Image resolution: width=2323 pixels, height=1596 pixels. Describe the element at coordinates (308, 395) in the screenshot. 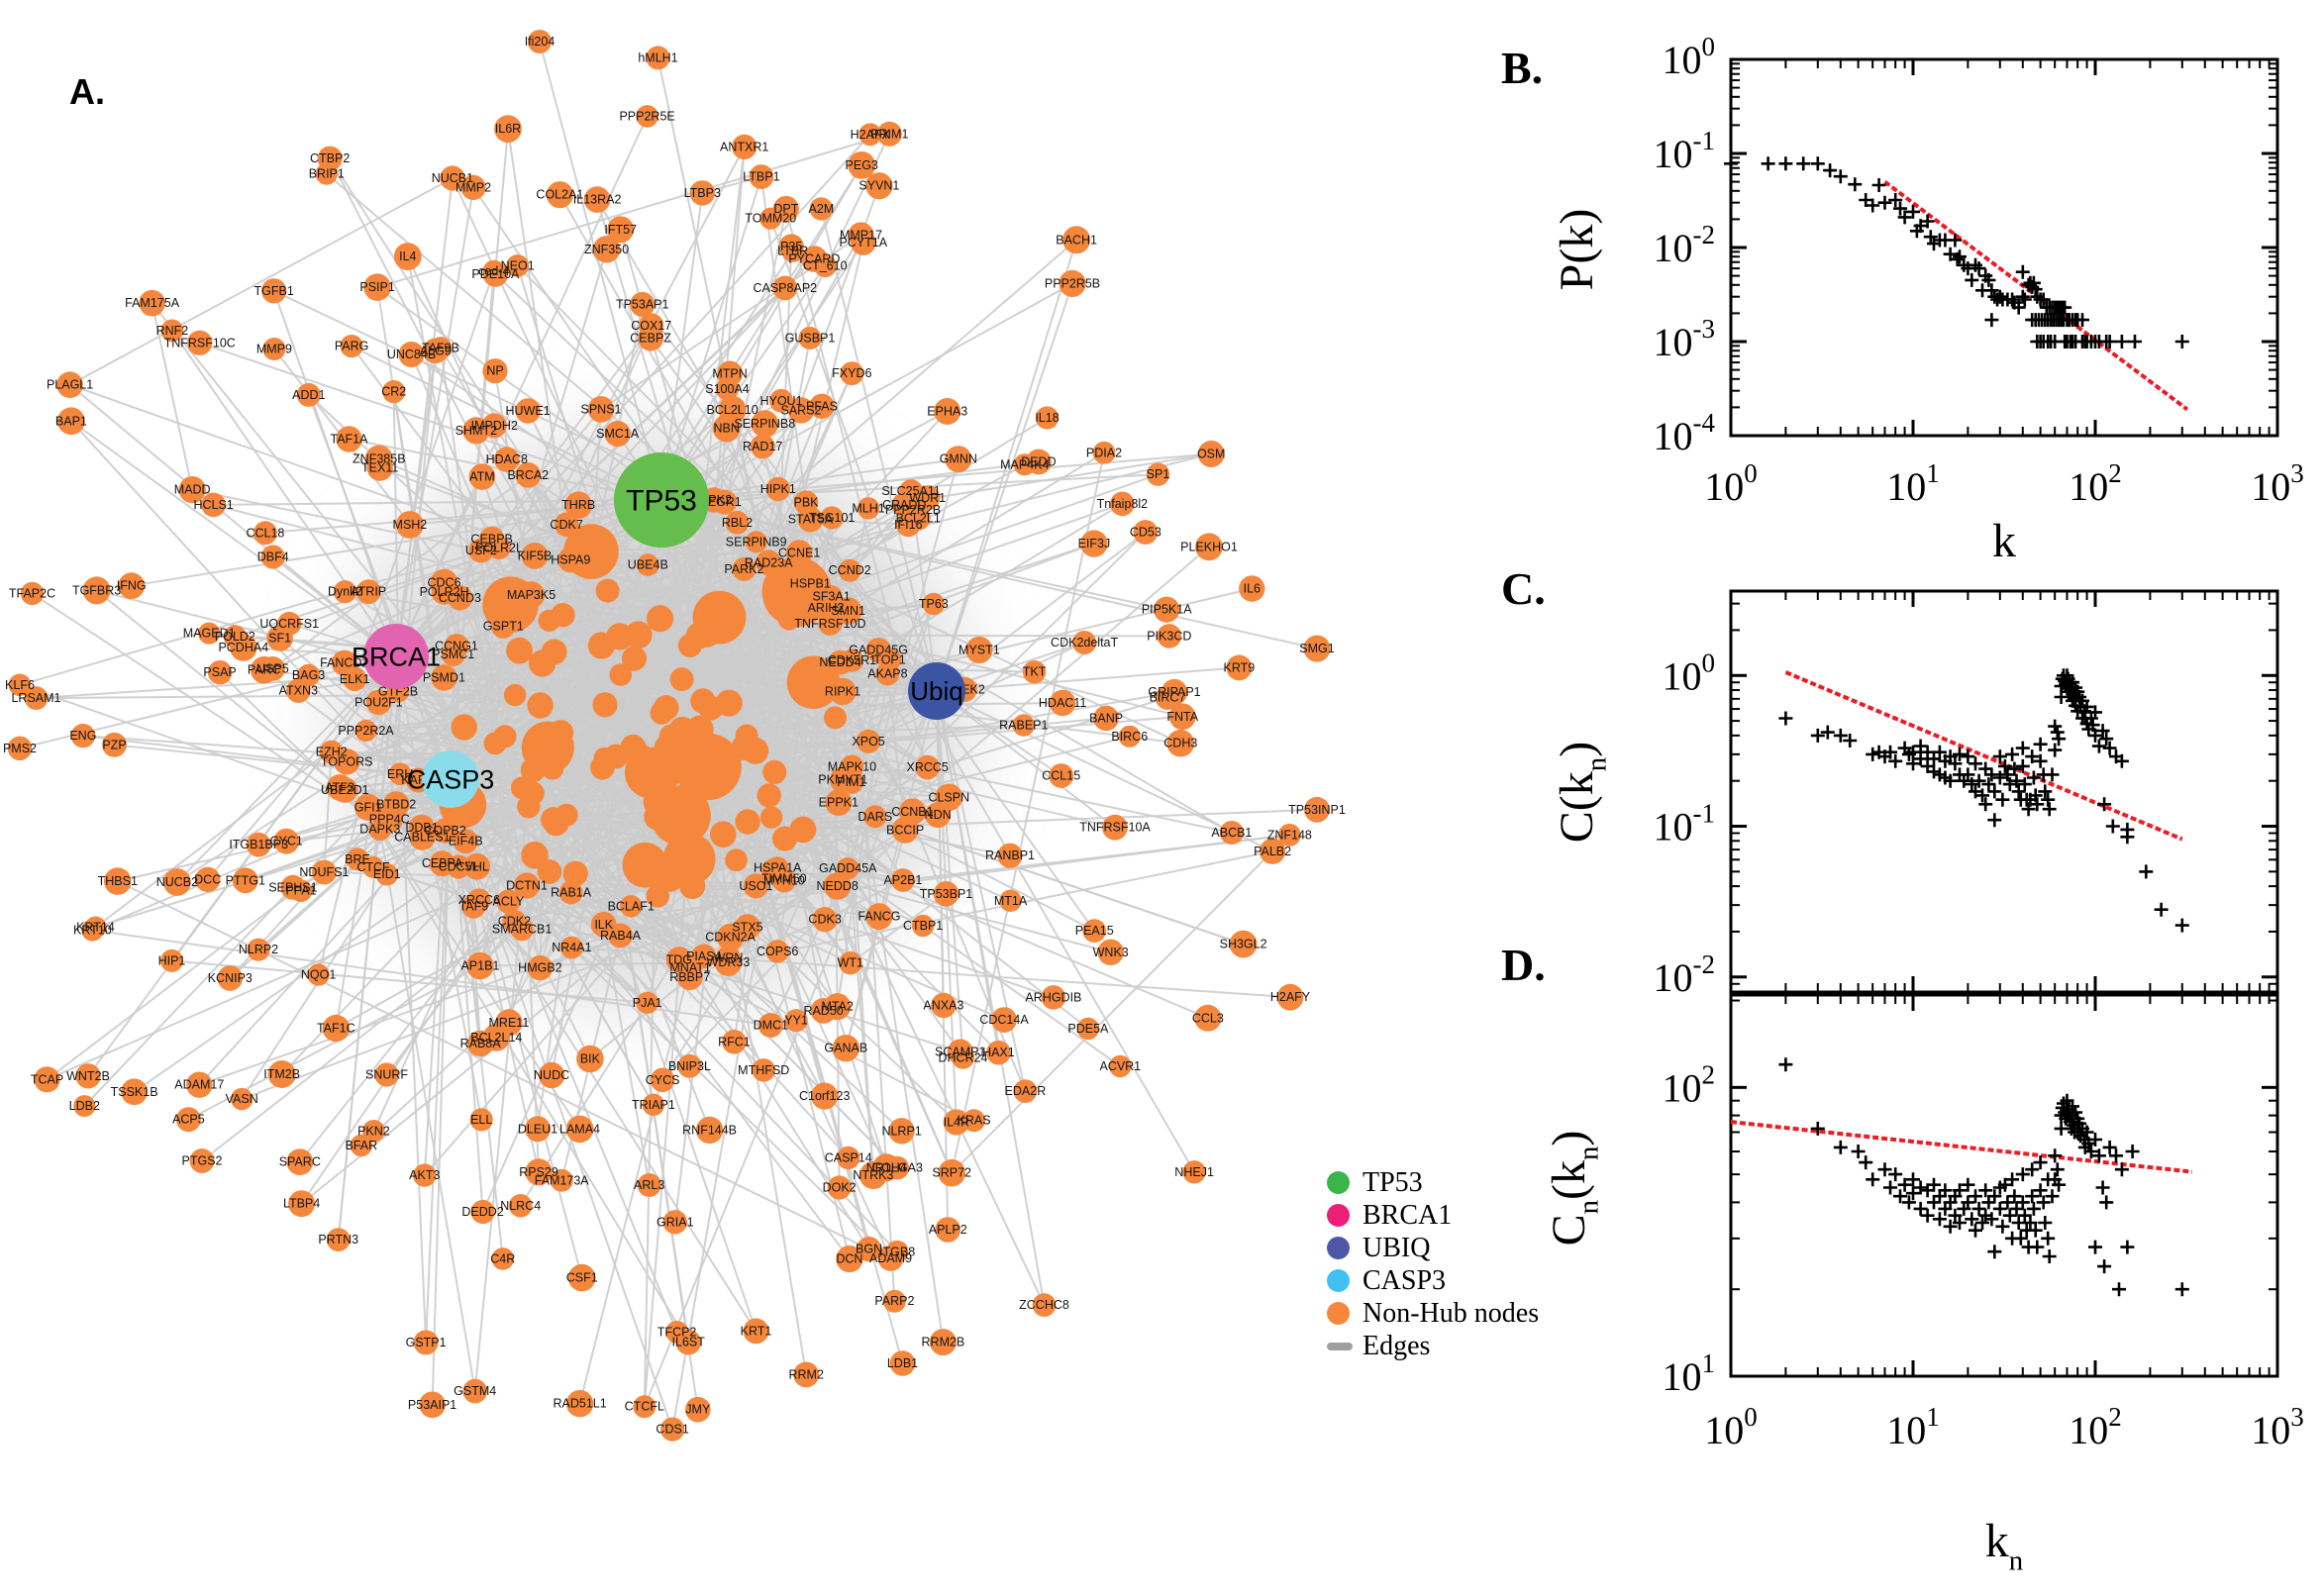

I see `gene-label: ADD1` at that location.